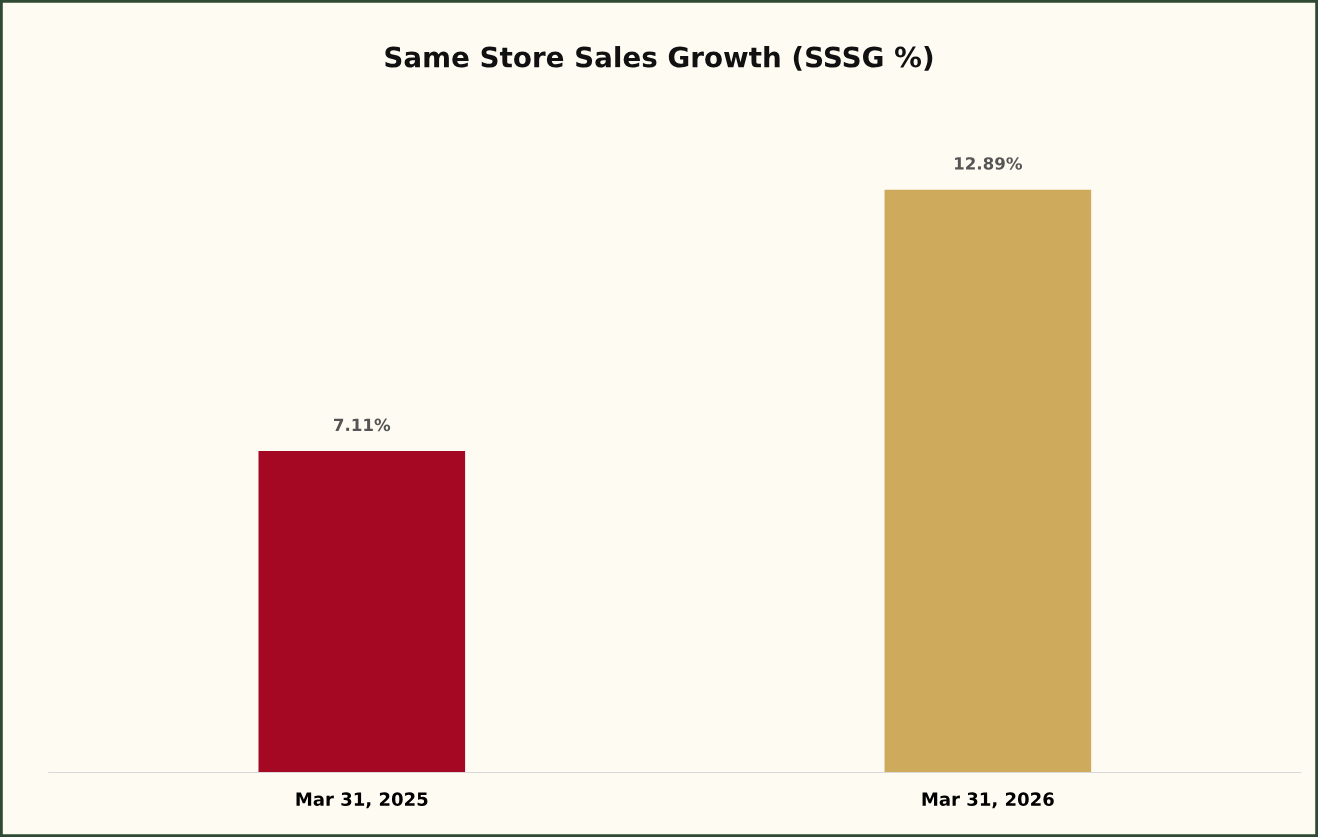 The height and width of the screenshot is (837, 1318). What do you see at coordinates (659, 58) in the screenshot?
I see `chart-title: Same Store Sales Growth (SSSG %)` at bounding box center [659, 58].